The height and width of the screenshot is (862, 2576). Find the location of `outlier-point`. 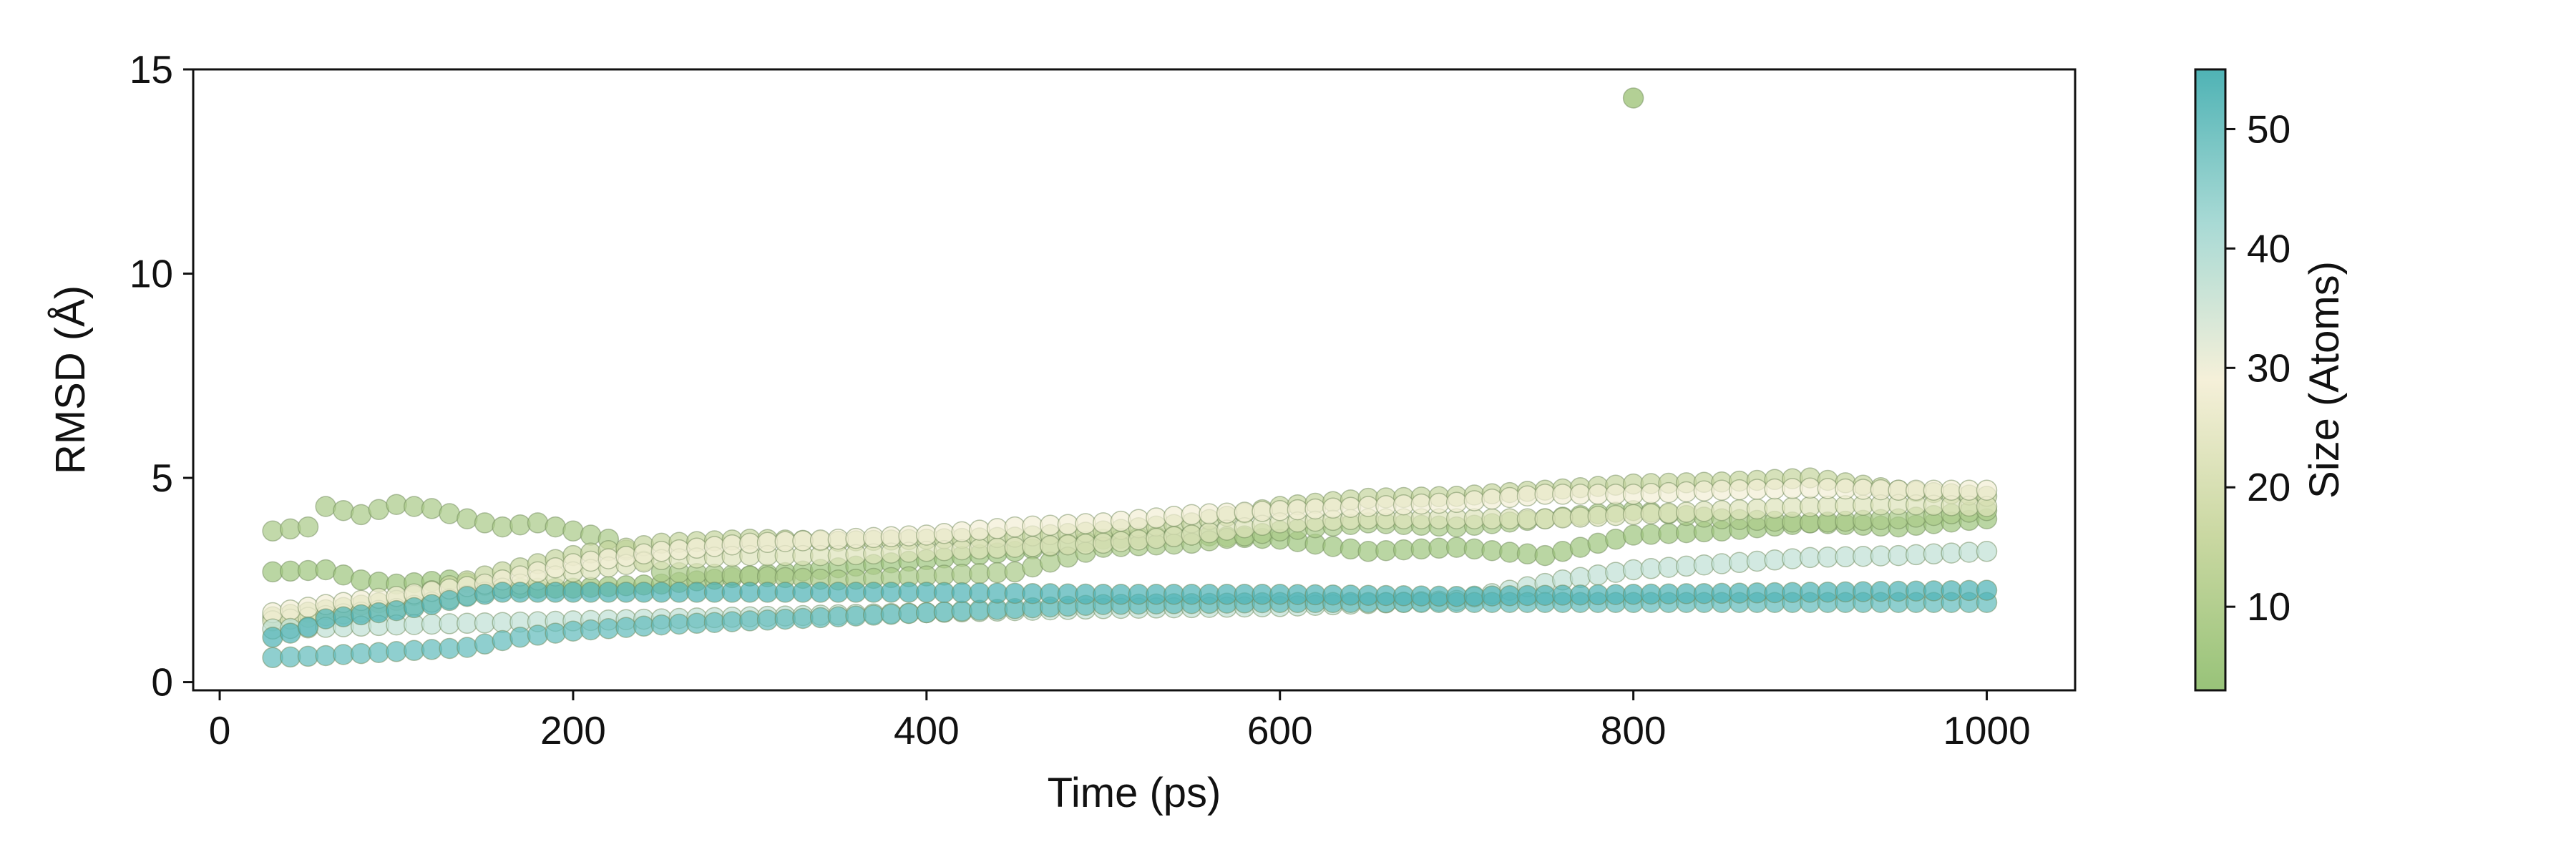

outlier-point is located at coordinates (1633, 98).